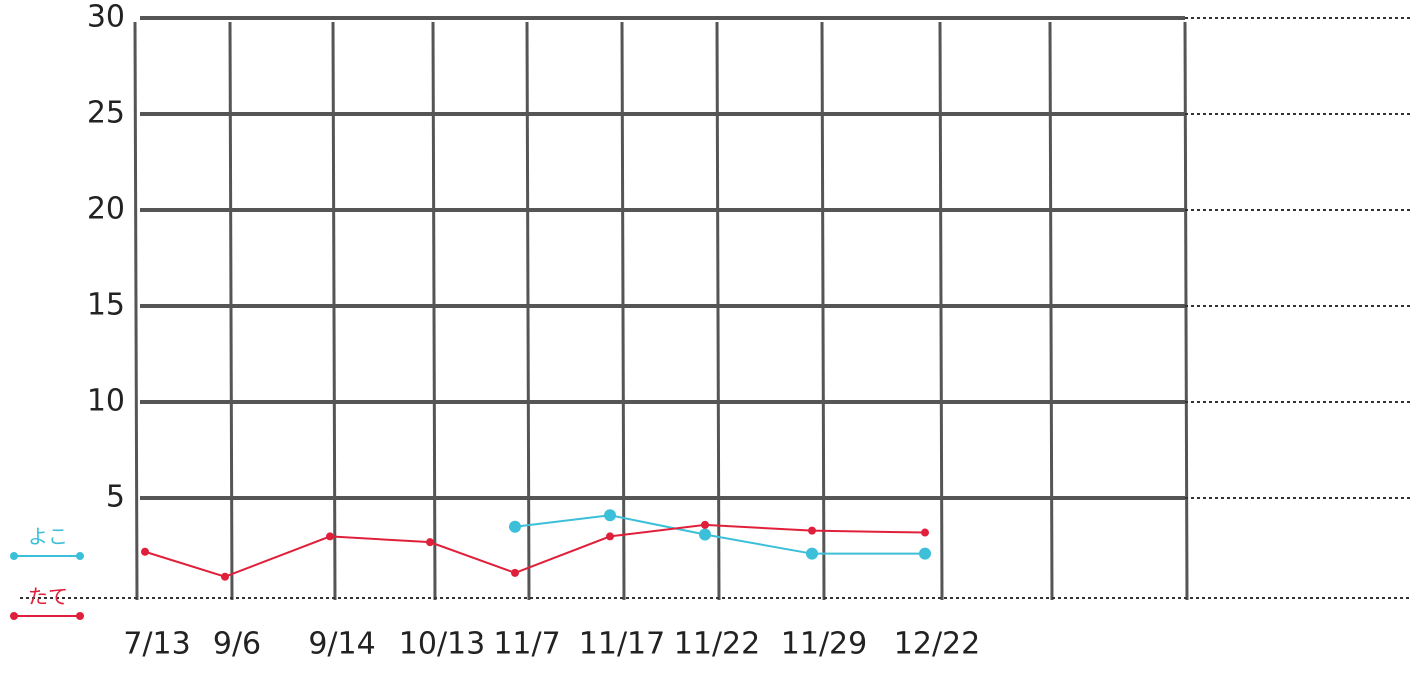 Image resolution: width=1418 pixels, height=690 pixels. I want to click on y-tick-label: 30, so click(106, 17).